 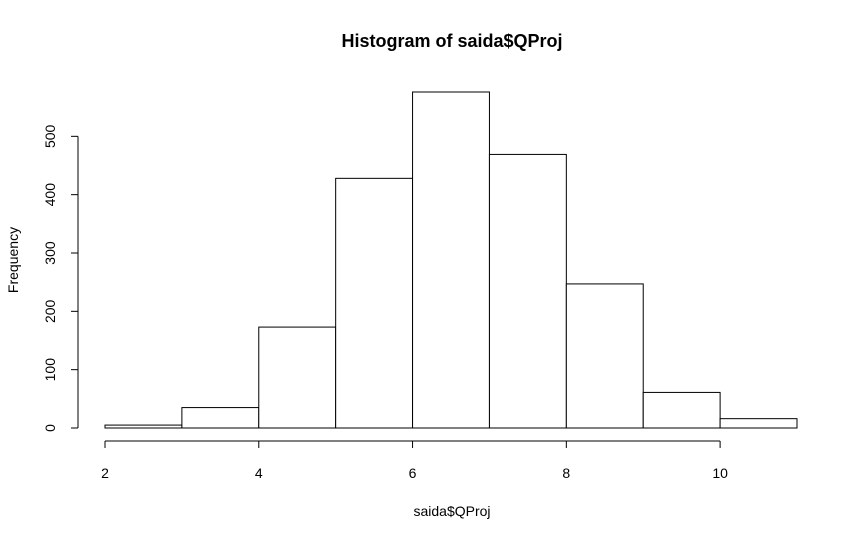 I want to click on y-tick-label-400: 400, so click(x=50, y=195).